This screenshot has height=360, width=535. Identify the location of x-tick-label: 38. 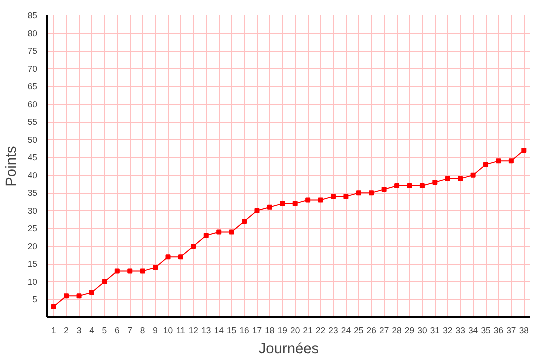
(524, 331).